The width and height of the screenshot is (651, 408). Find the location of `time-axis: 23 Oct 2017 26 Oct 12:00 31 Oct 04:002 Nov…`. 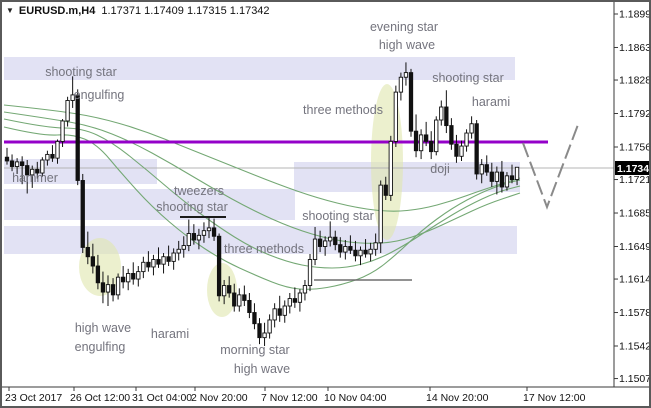

time-axis: 23 Oct 2017 26 Oct 12:00 31 Oct 04:002 Nov… is located at coordinates (295, 395).